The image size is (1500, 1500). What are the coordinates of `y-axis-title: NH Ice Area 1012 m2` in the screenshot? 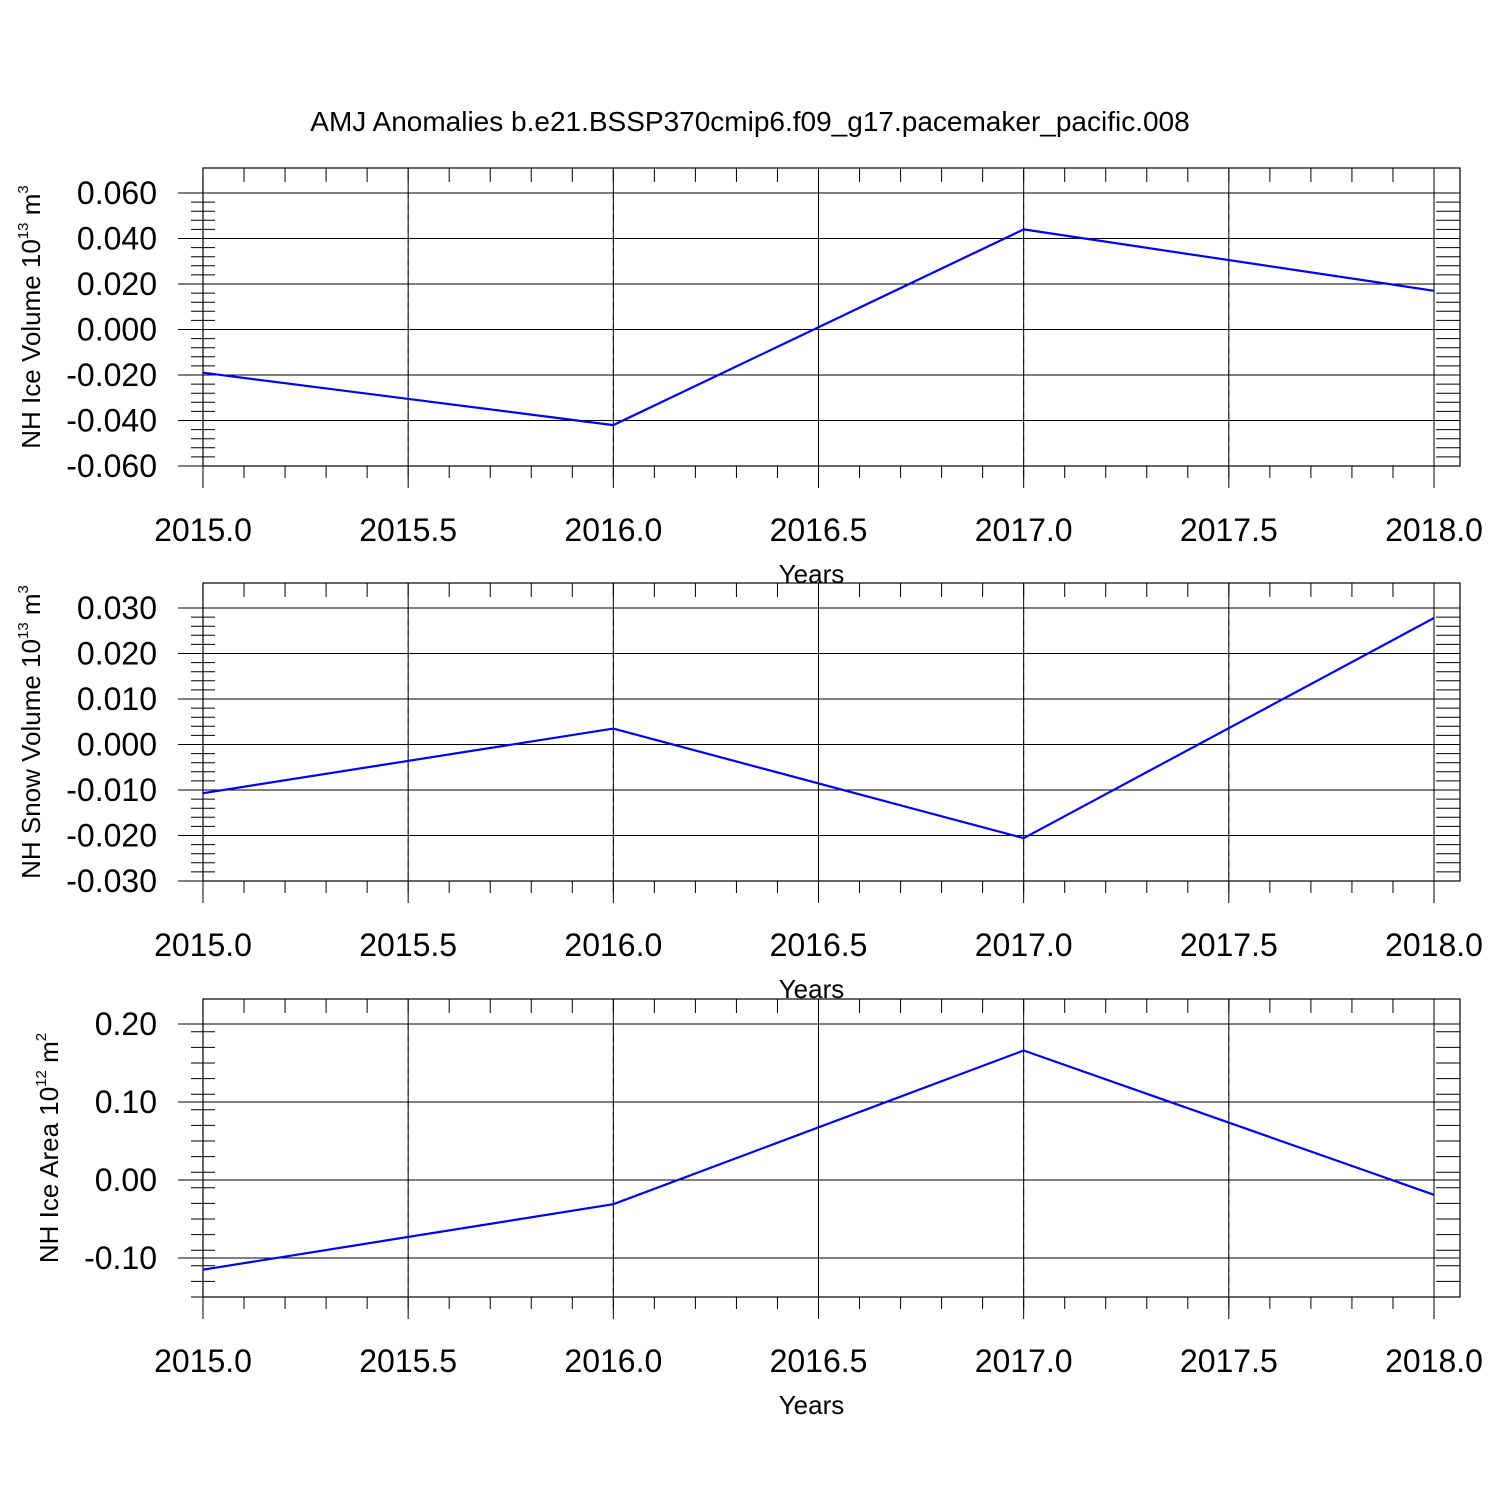 It's located at (48, 1148).